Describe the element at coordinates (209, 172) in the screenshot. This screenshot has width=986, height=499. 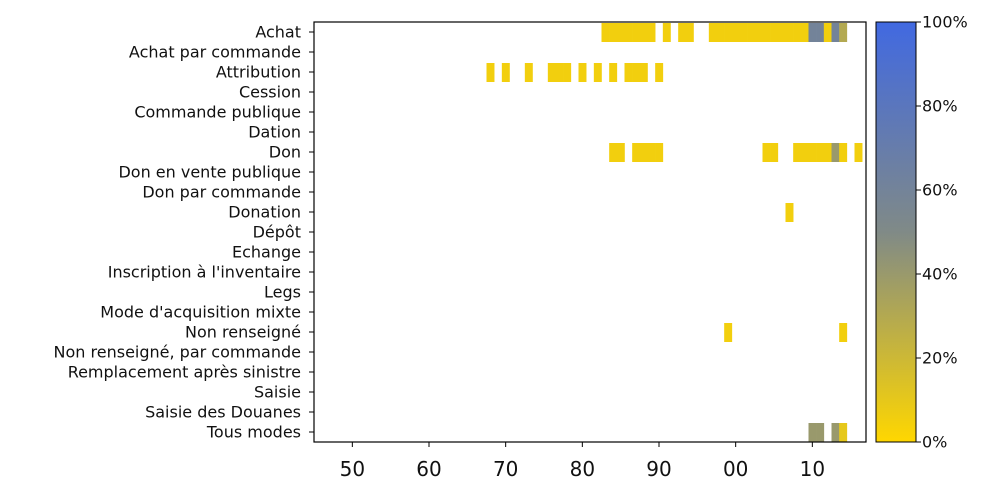
I see `y-tick-label: Don en vente publique` at that location.